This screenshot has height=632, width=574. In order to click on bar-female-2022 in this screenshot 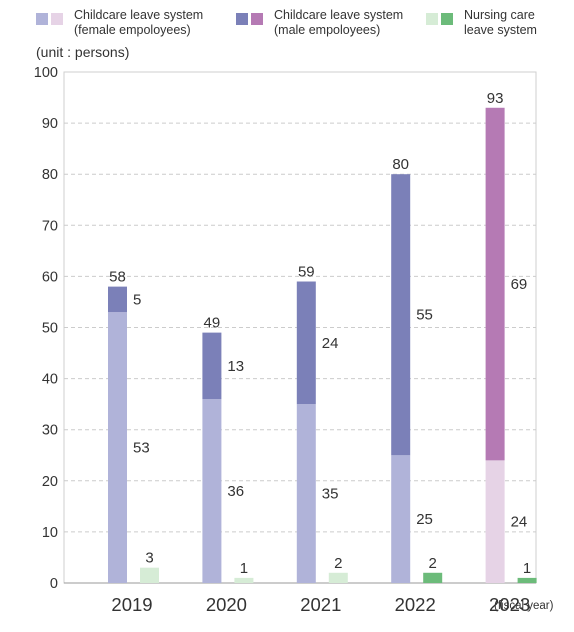, I will do `click(401, 519)`.